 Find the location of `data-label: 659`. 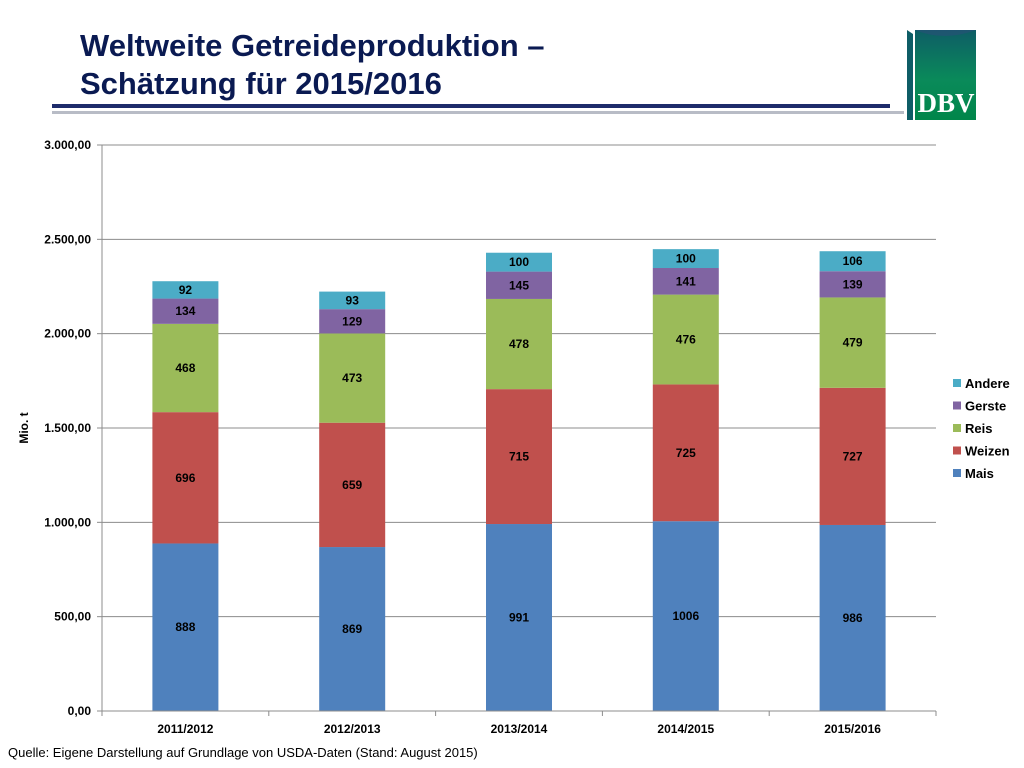

data-label: 659 is located at coordinates (352, 485).